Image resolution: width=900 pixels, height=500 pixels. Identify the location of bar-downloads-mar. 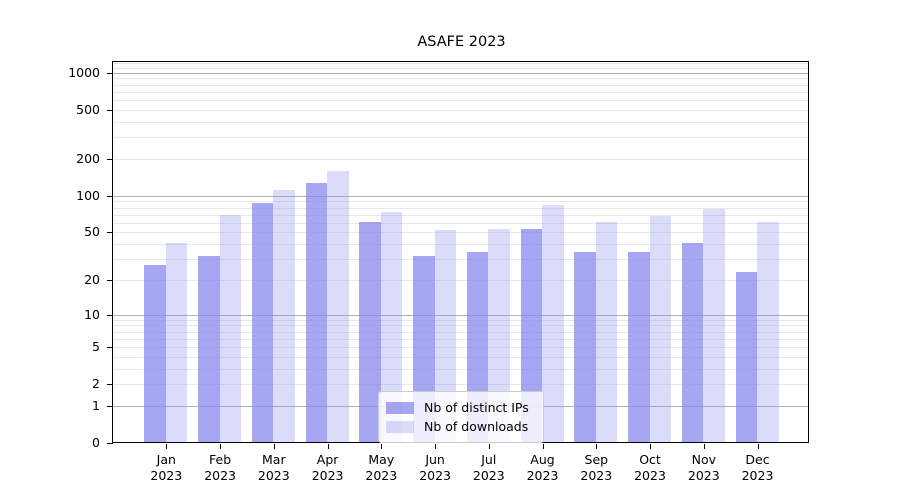
(284, 315).